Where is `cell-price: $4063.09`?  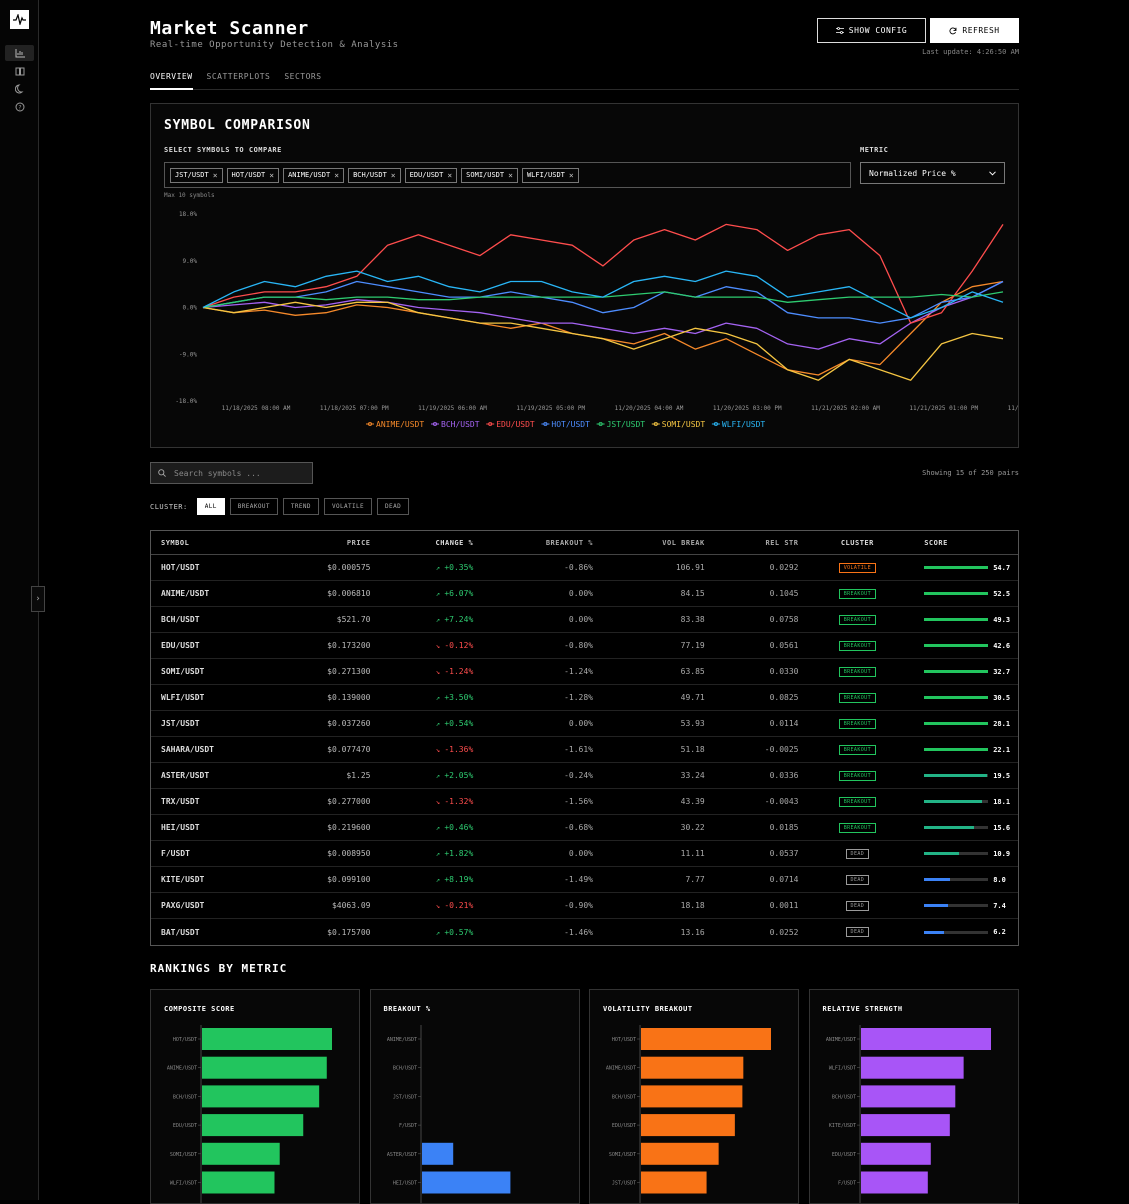 cell-price: $4063.09 is located at coordinates (351, 905).